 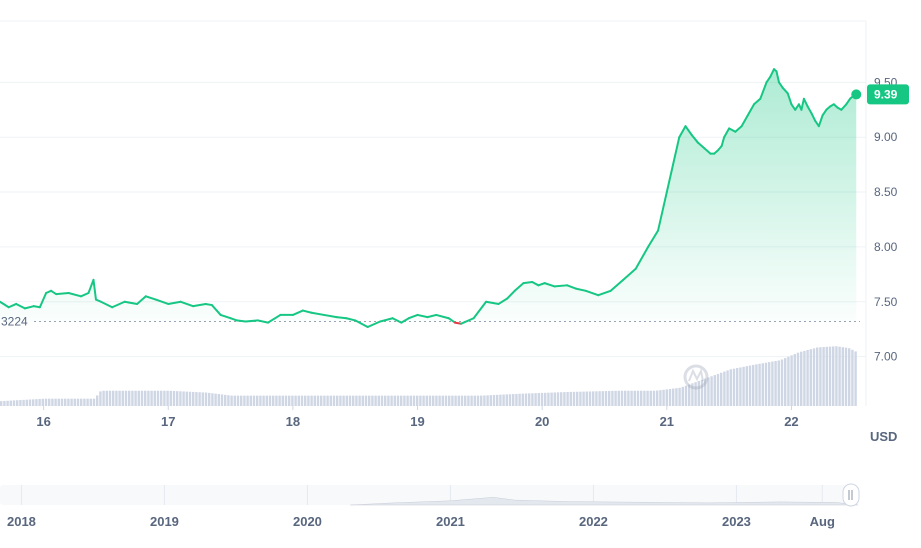 What do you see at coordinates (886, 94) in the screenshot?
I see `current-price-label: 9.39` at bounding box center [886, 94].